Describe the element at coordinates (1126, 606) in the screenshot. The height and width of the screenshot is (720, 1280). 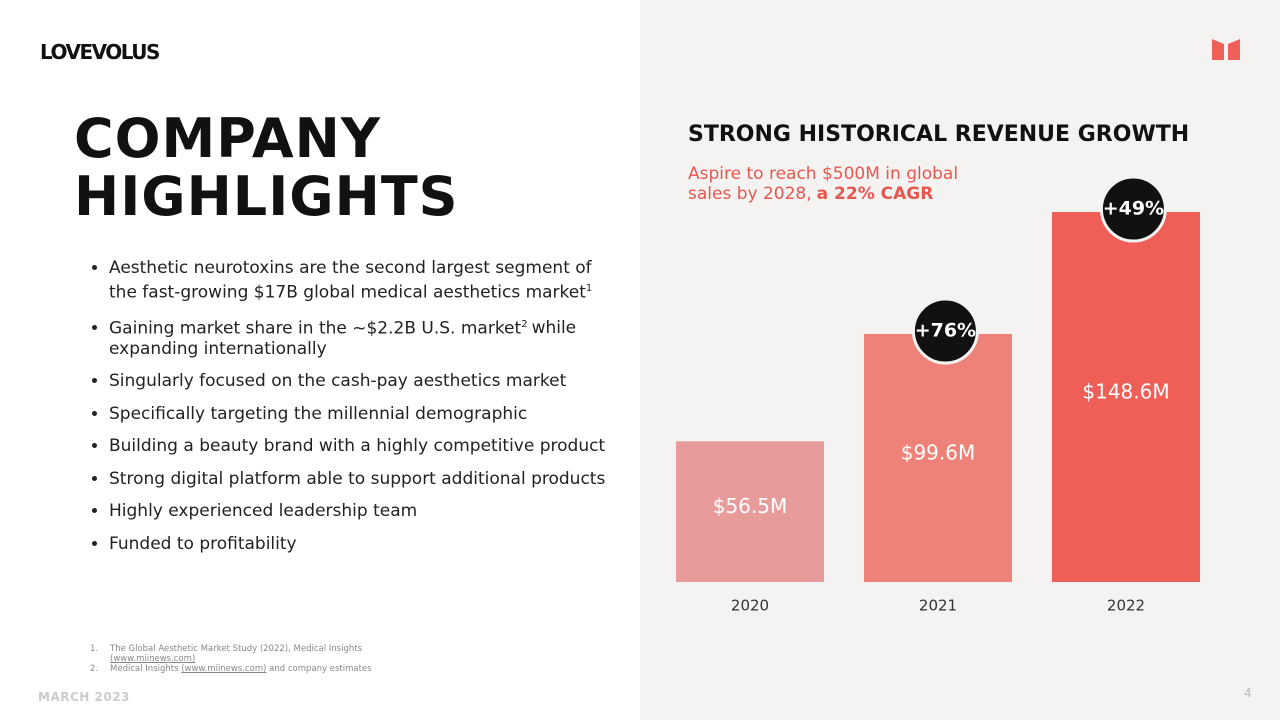
I see `x-tick-label: 2022` at that location.